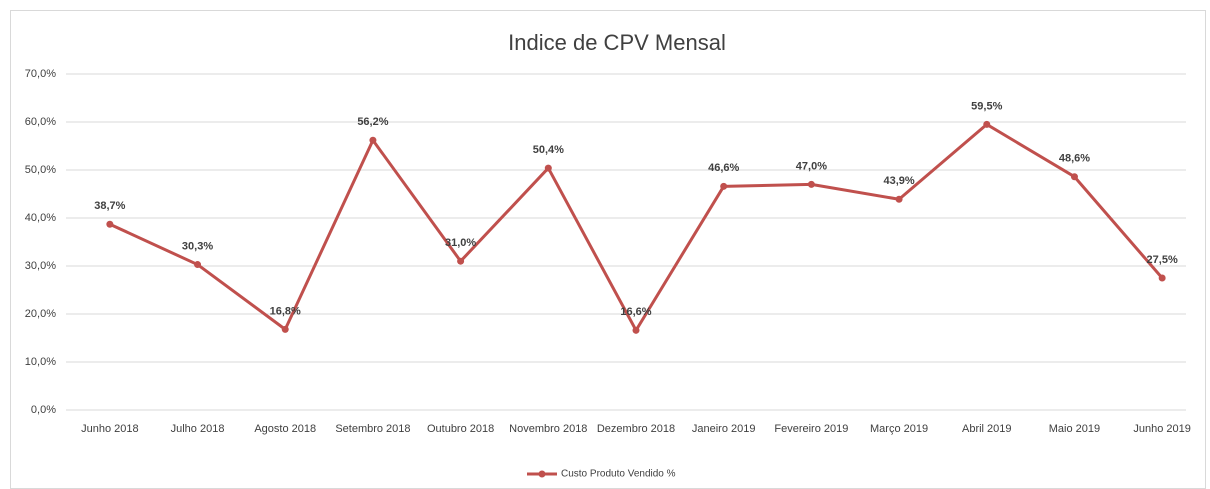  I want to click on data-label: 38,7%, so click(109, 206).